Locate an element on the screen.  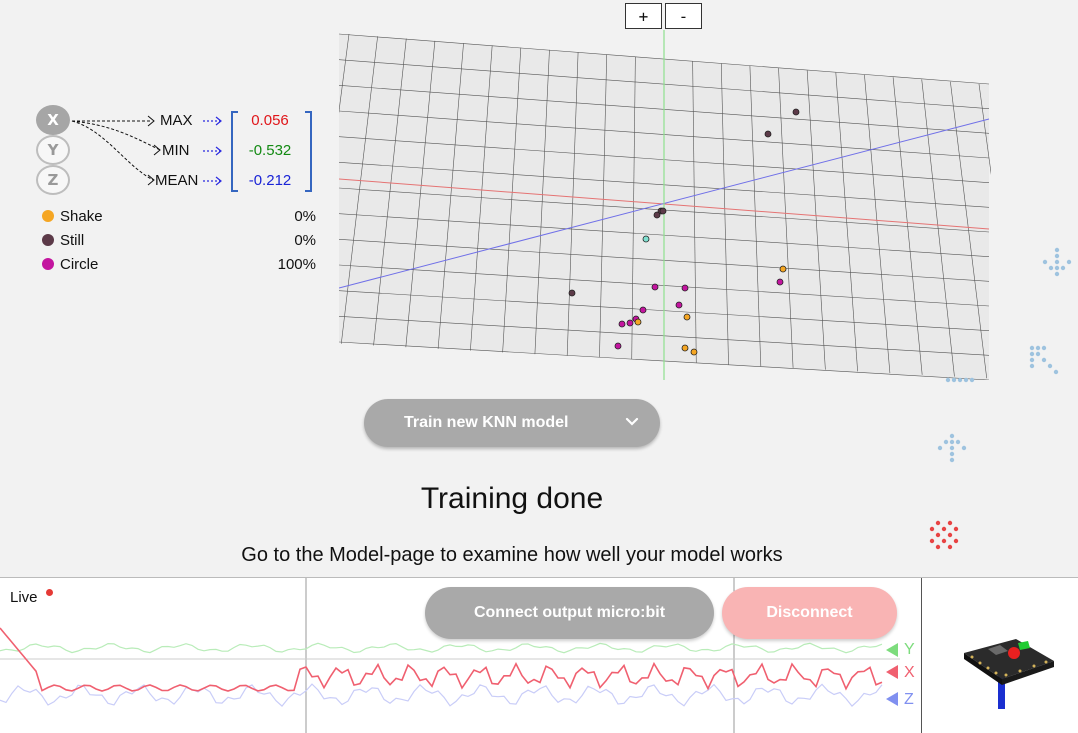
legend-confidence: 100% is located at coordinates (296, 264).